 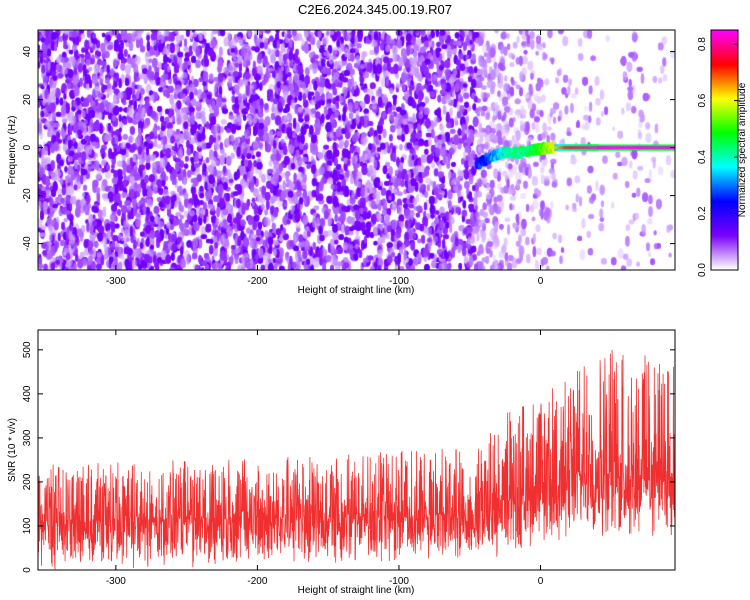 I want to click on snr-x-tick-label: -300, so click(x=116, y=581).